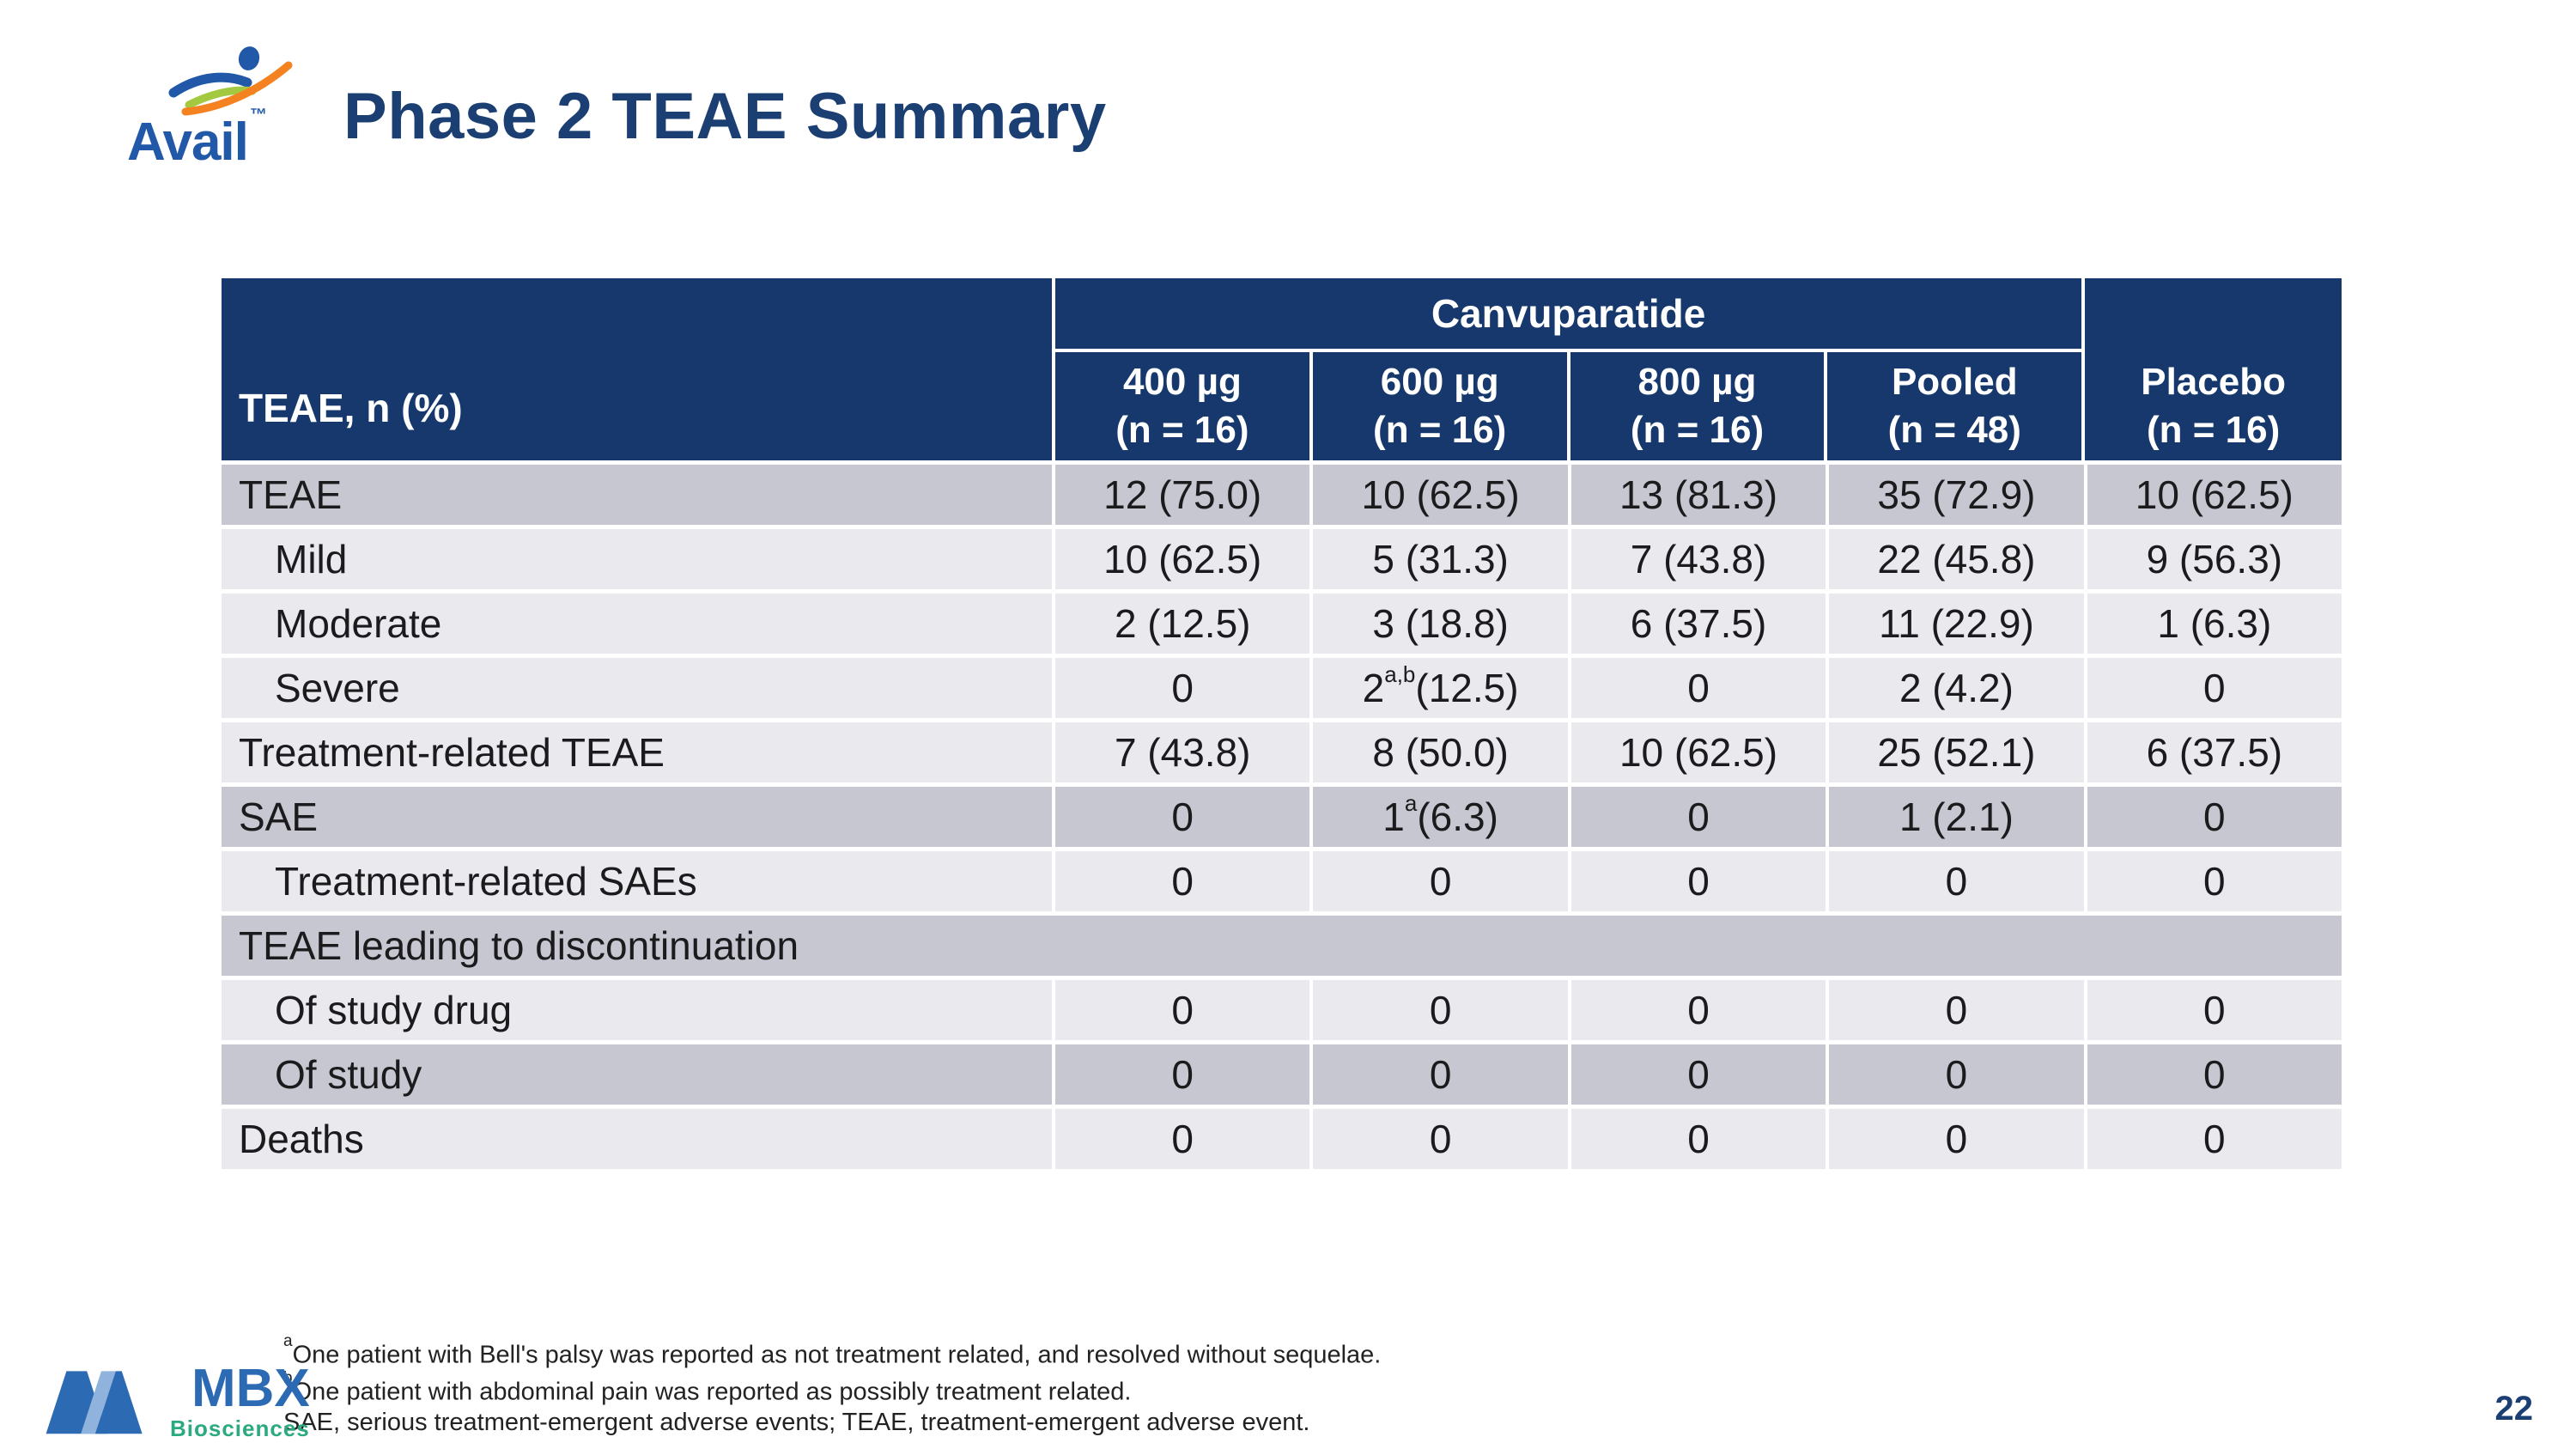 The image size is (2576, 1449). I want to click on column-header-cell: Pooled (n = 48), so click(1953, 406).